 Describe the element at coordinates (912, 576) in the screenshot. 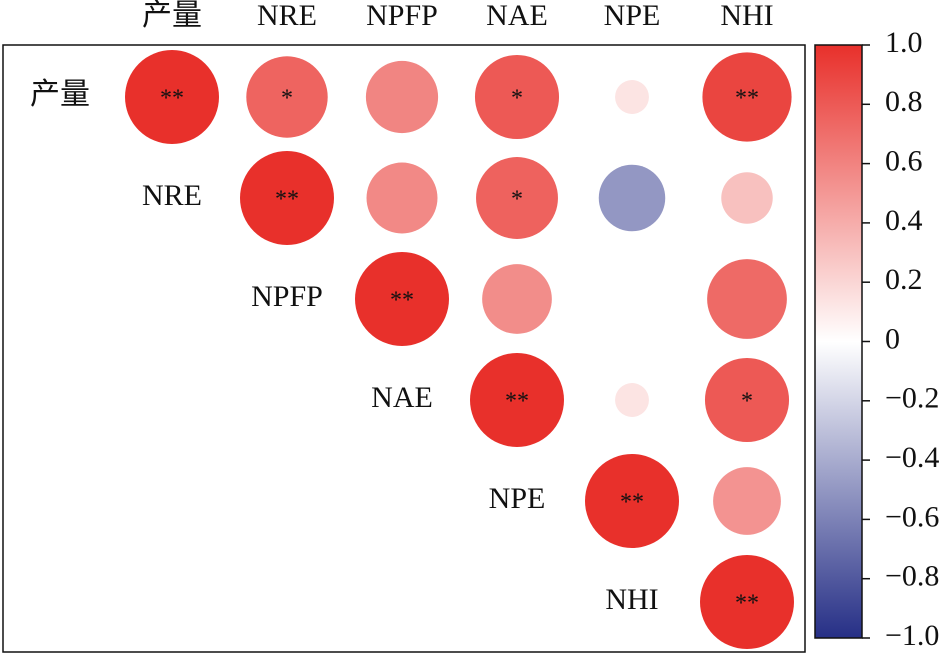

I see `colorbar-tick-label: −0.8` at that location.